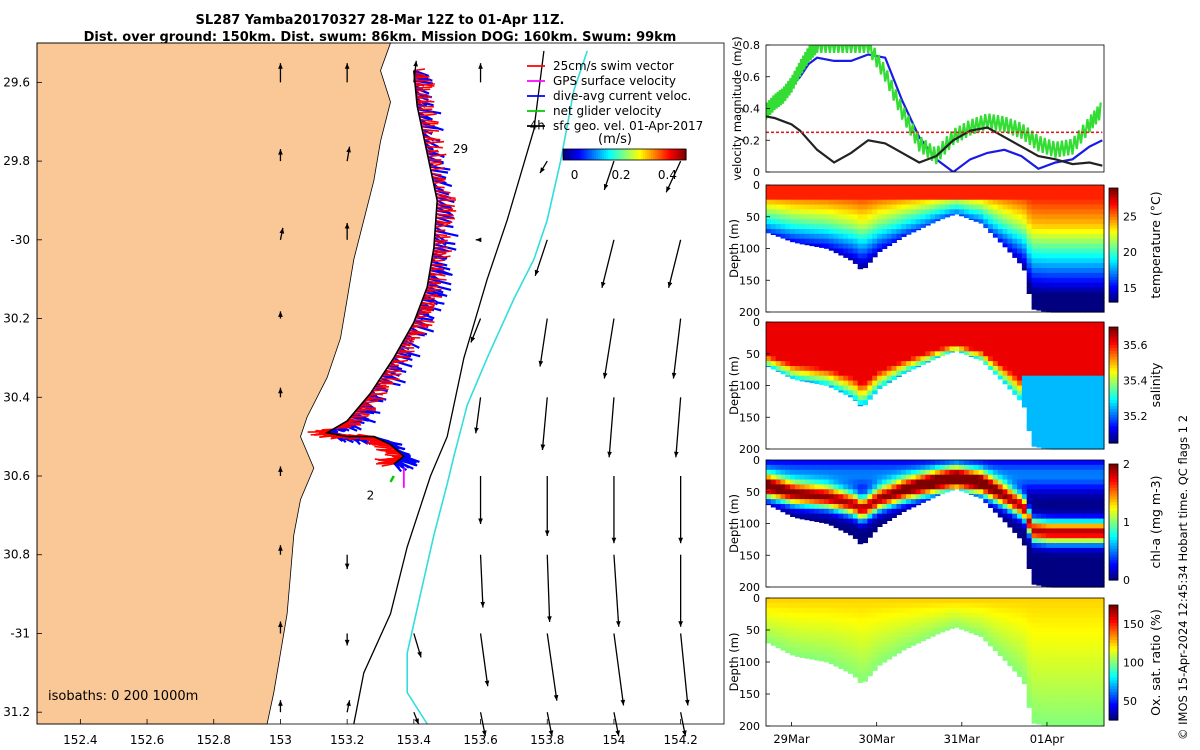  I want to click on velocity-ylabel: velocity magnitude (m/s), so click(737, 108).